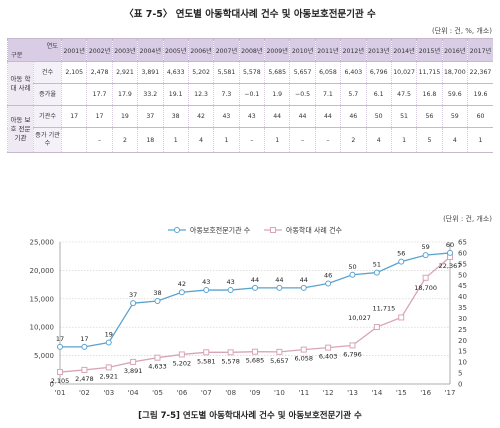 The height and width of the screenshot is (428, 500). I want to click on table-cell: 5,657, so click(302, 72).